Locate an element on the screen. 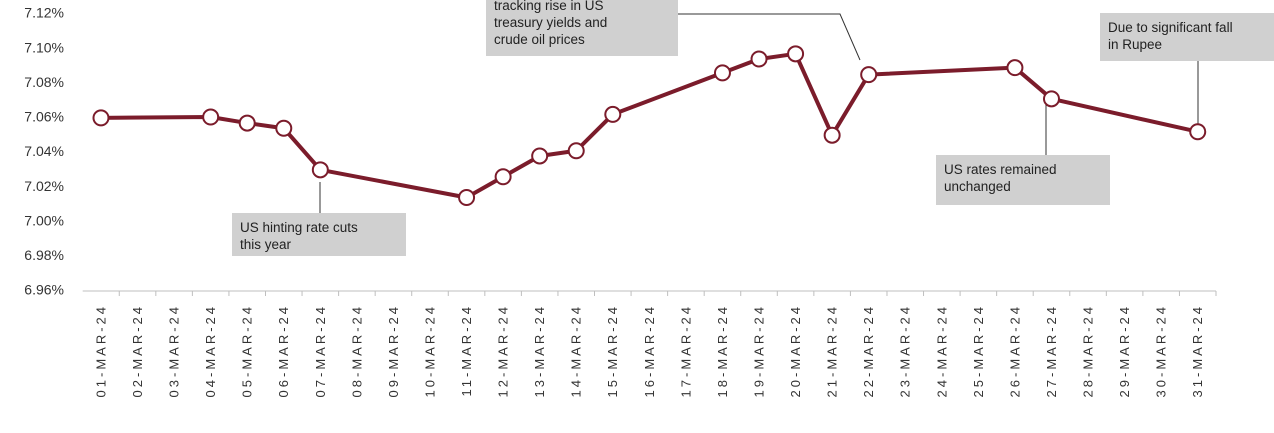  x-tick-label: 05-MAR-24 is located at coordinates (247, 350).